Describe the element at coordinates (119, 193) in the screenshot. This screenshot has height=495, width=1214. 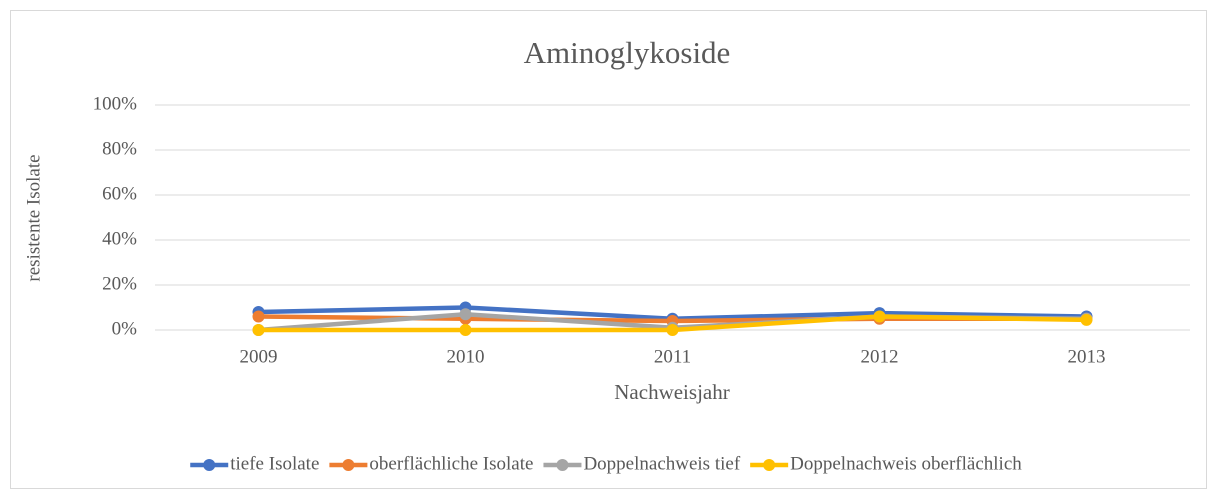
I see `y-tick-label: 60%` at that location.